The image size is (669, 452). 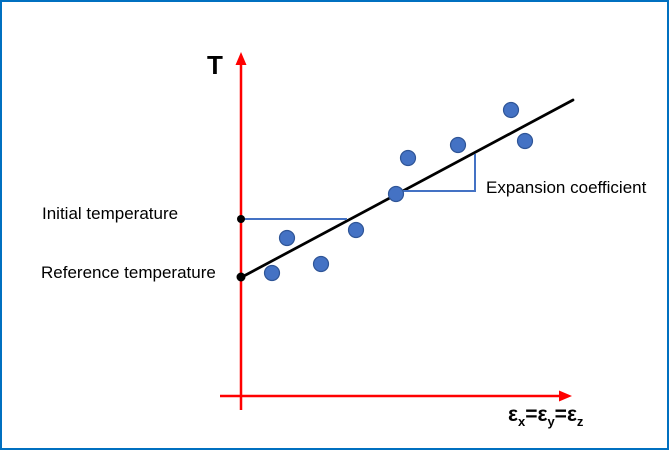 What do you see at coordinates (241, 219) in the screenshot?
I see `initial-temp-marker` at bounding box center [241, 219].